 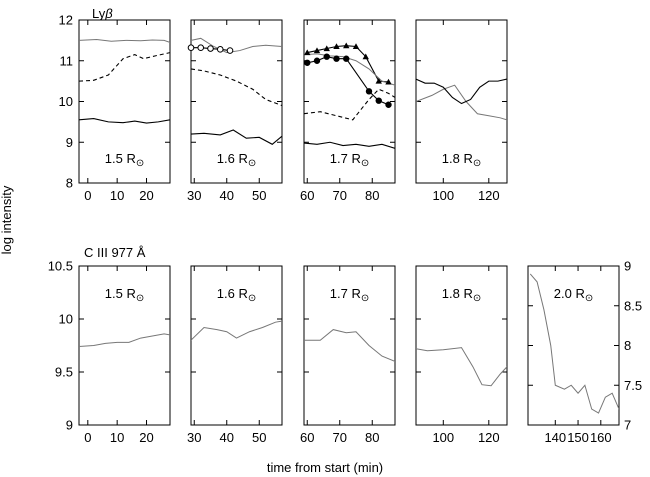 I want to click on panel-lyb-1.6: 30 40 50 1.6 R⊙, so click(x=235, y=111).